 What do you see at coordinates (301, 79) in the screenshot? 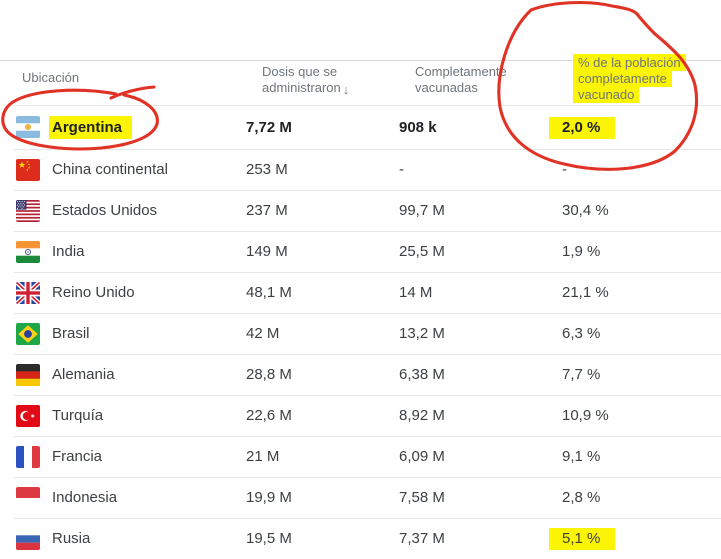
I see `column-header-dosis-label: Dosis que se administraron` at bounding box center [301, 79].